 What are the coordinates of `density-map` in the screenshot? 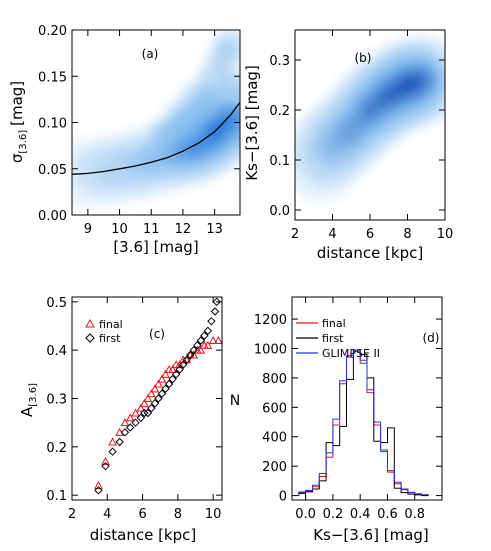 It's located at (156, 119).